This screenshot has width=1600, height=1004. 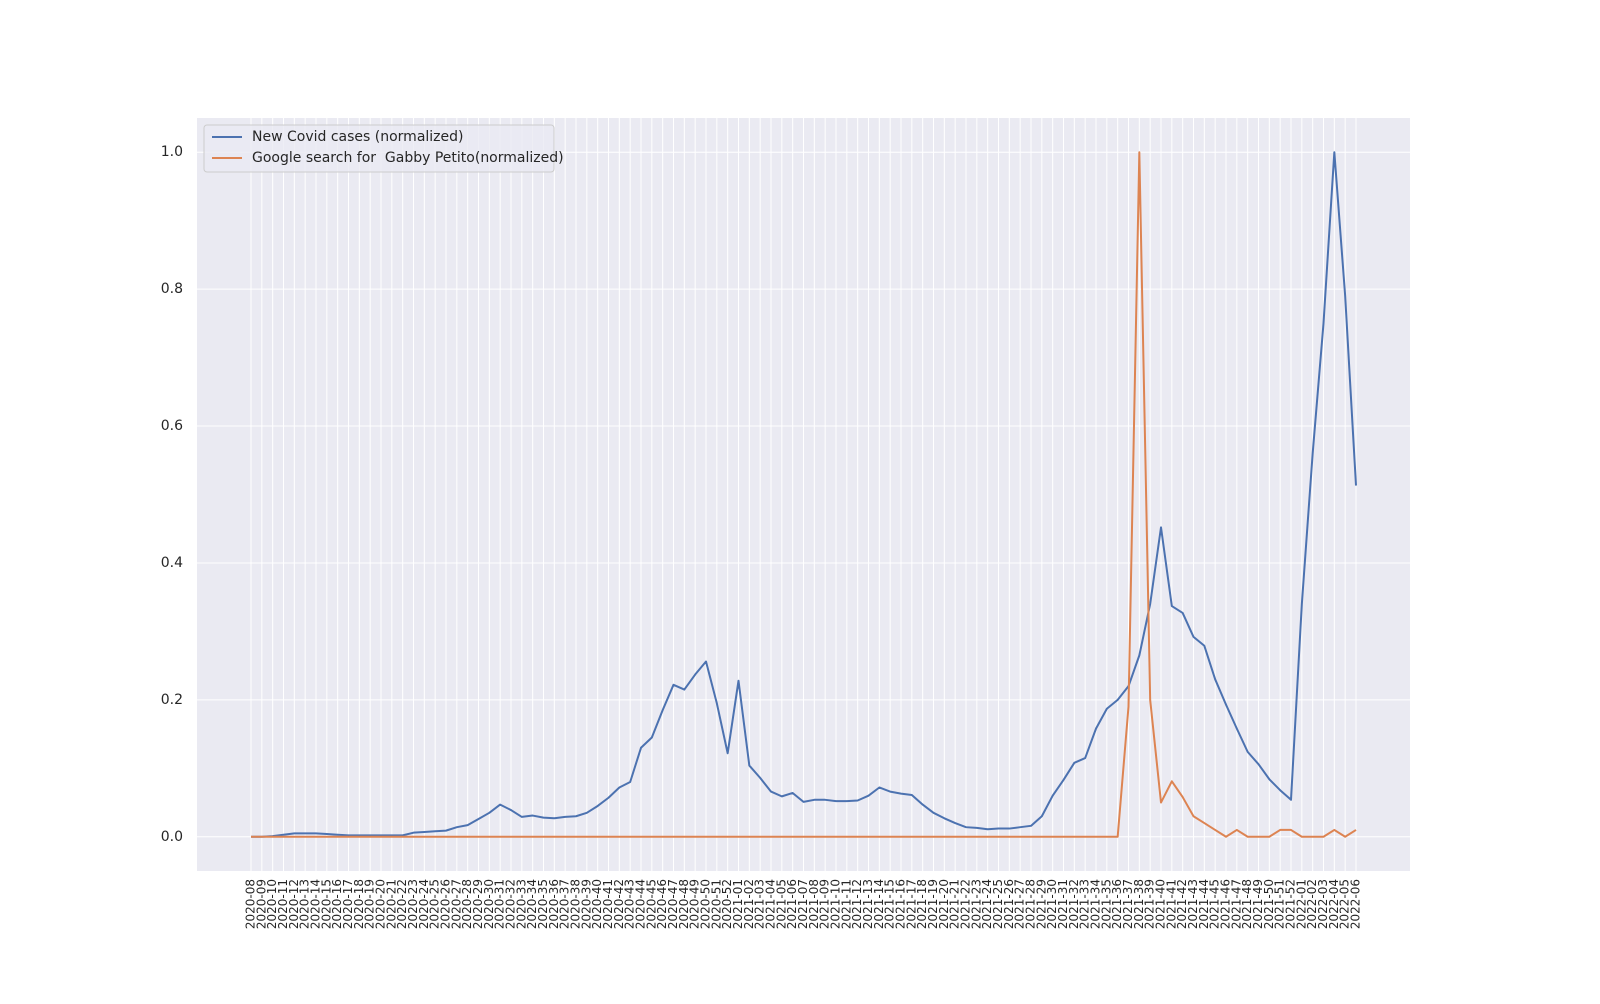 I want to click on x-tick-label: 2021-42, so click(x=1182, y=904).